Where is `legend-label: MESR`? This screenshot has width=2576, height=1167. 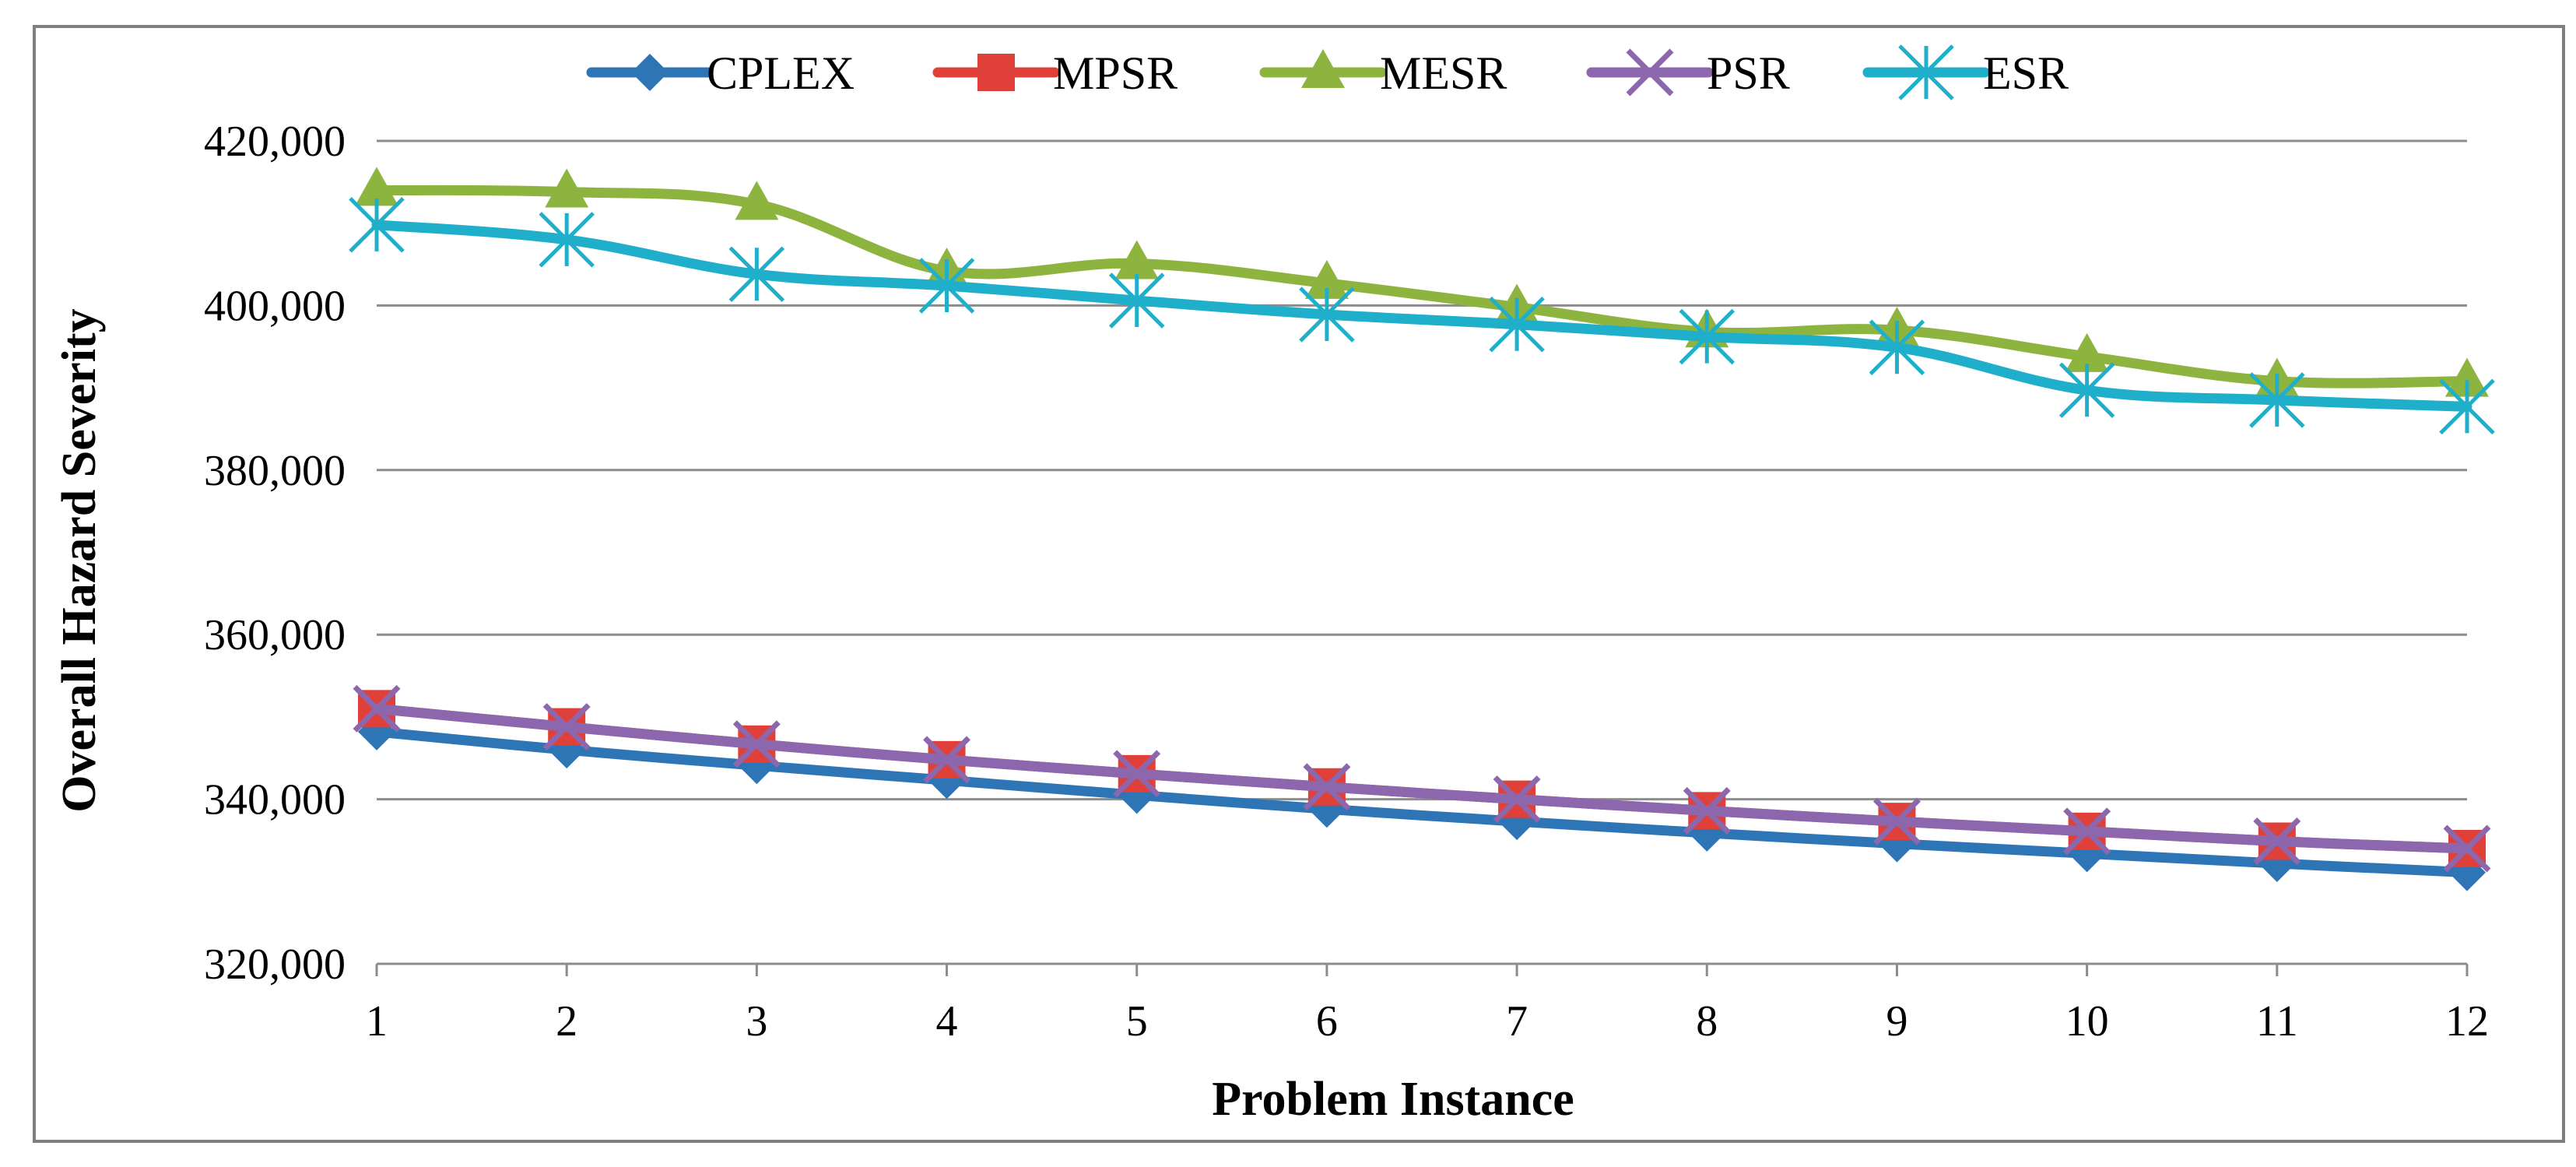
legend-label: MESR is located at coordinates (1444, 73).